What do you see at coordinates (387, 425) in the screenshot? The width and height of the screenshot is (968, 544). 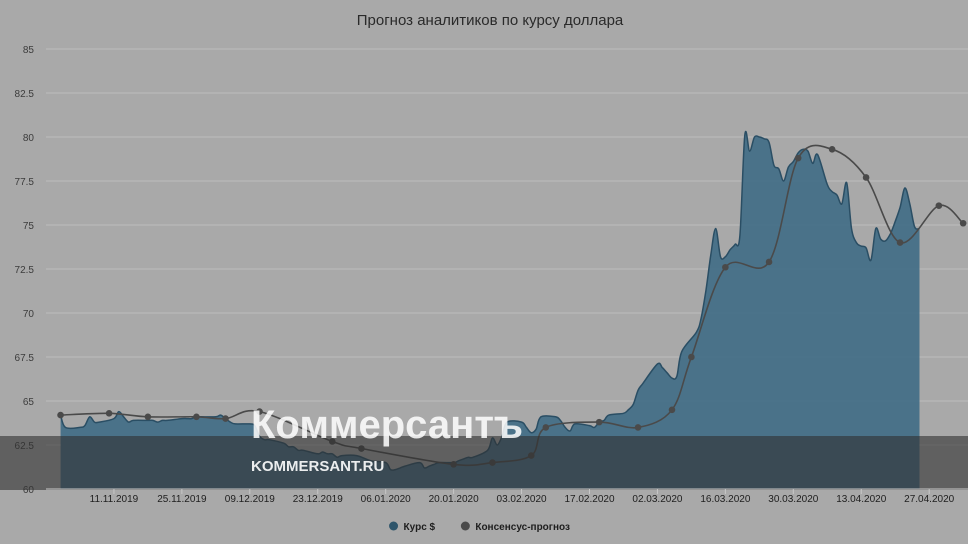 I see `watermark-brand: Коммерсантъ` at bounding box center [387, 425].